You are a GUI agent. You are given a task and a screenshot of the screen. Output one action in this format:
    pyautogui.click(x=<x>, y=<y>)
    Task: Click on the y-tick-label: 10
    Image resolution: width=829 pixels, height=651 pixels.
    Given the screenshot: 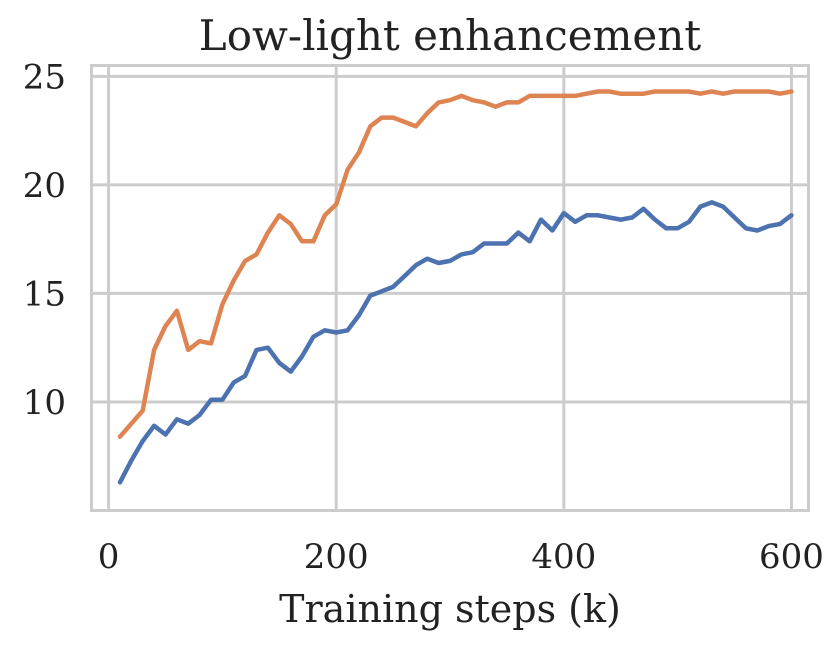 What is the action you would take?
    pyautogui.click(x=44, y=403)
    